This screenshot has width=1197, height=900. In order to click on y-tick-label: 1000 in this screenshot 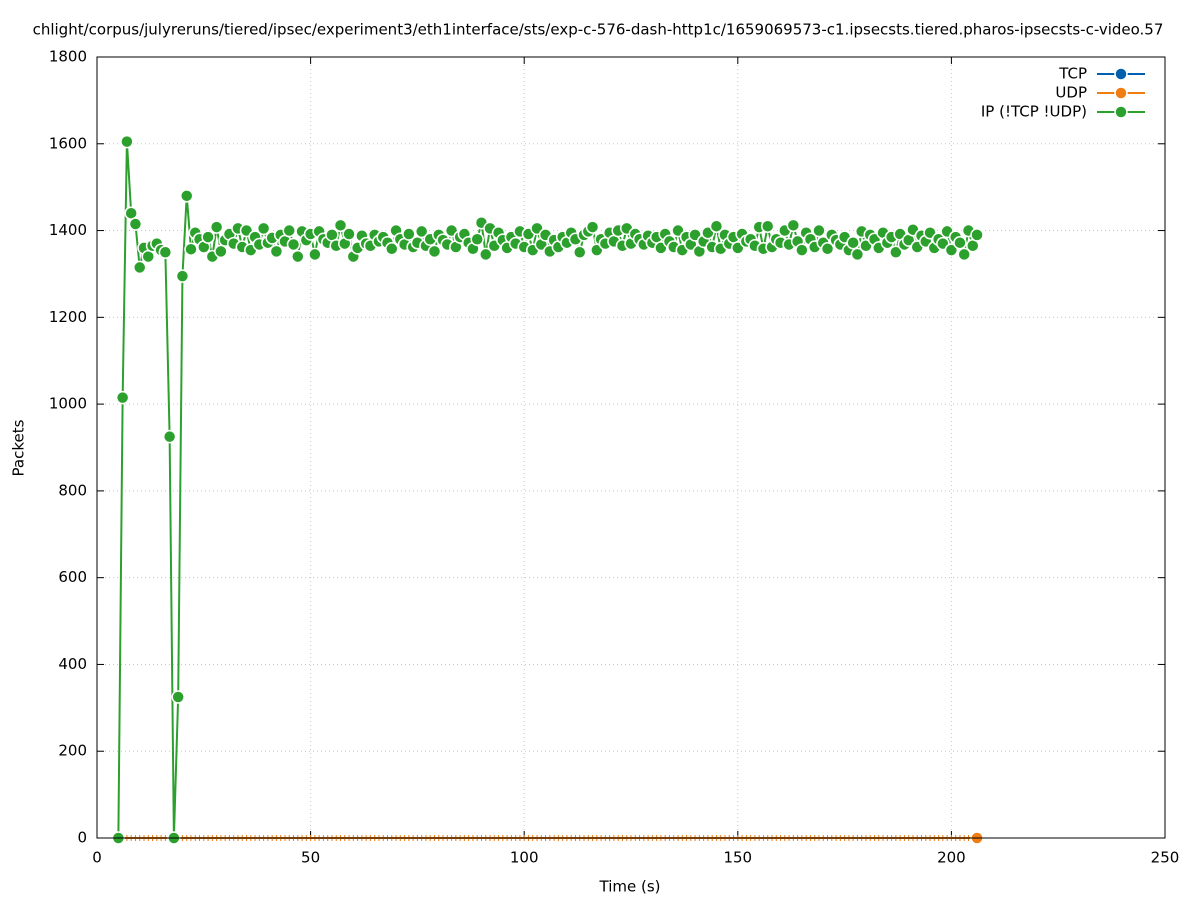, I will do `click(68, 404)`.